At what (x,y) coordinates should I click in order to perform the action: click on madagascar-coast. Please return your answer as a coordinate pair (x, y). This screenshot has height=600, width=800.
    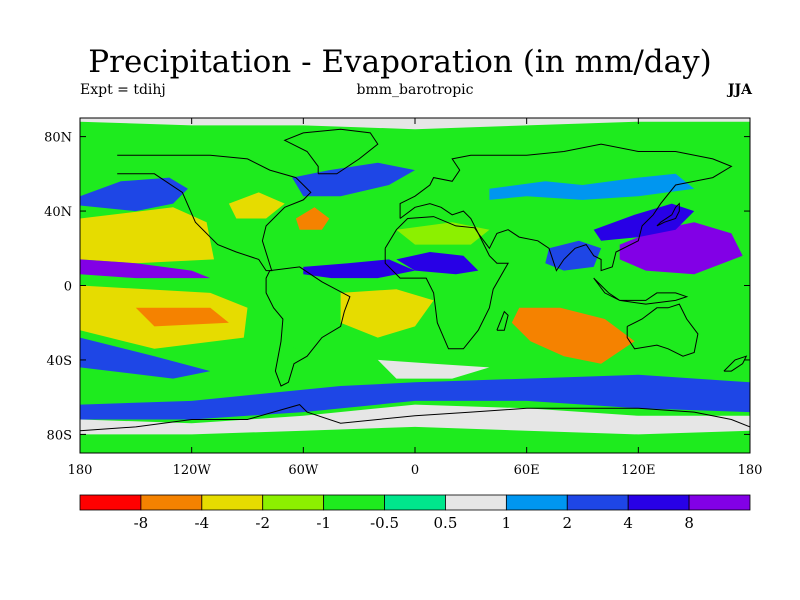
    Looking at the image, I should click on (502, 320).